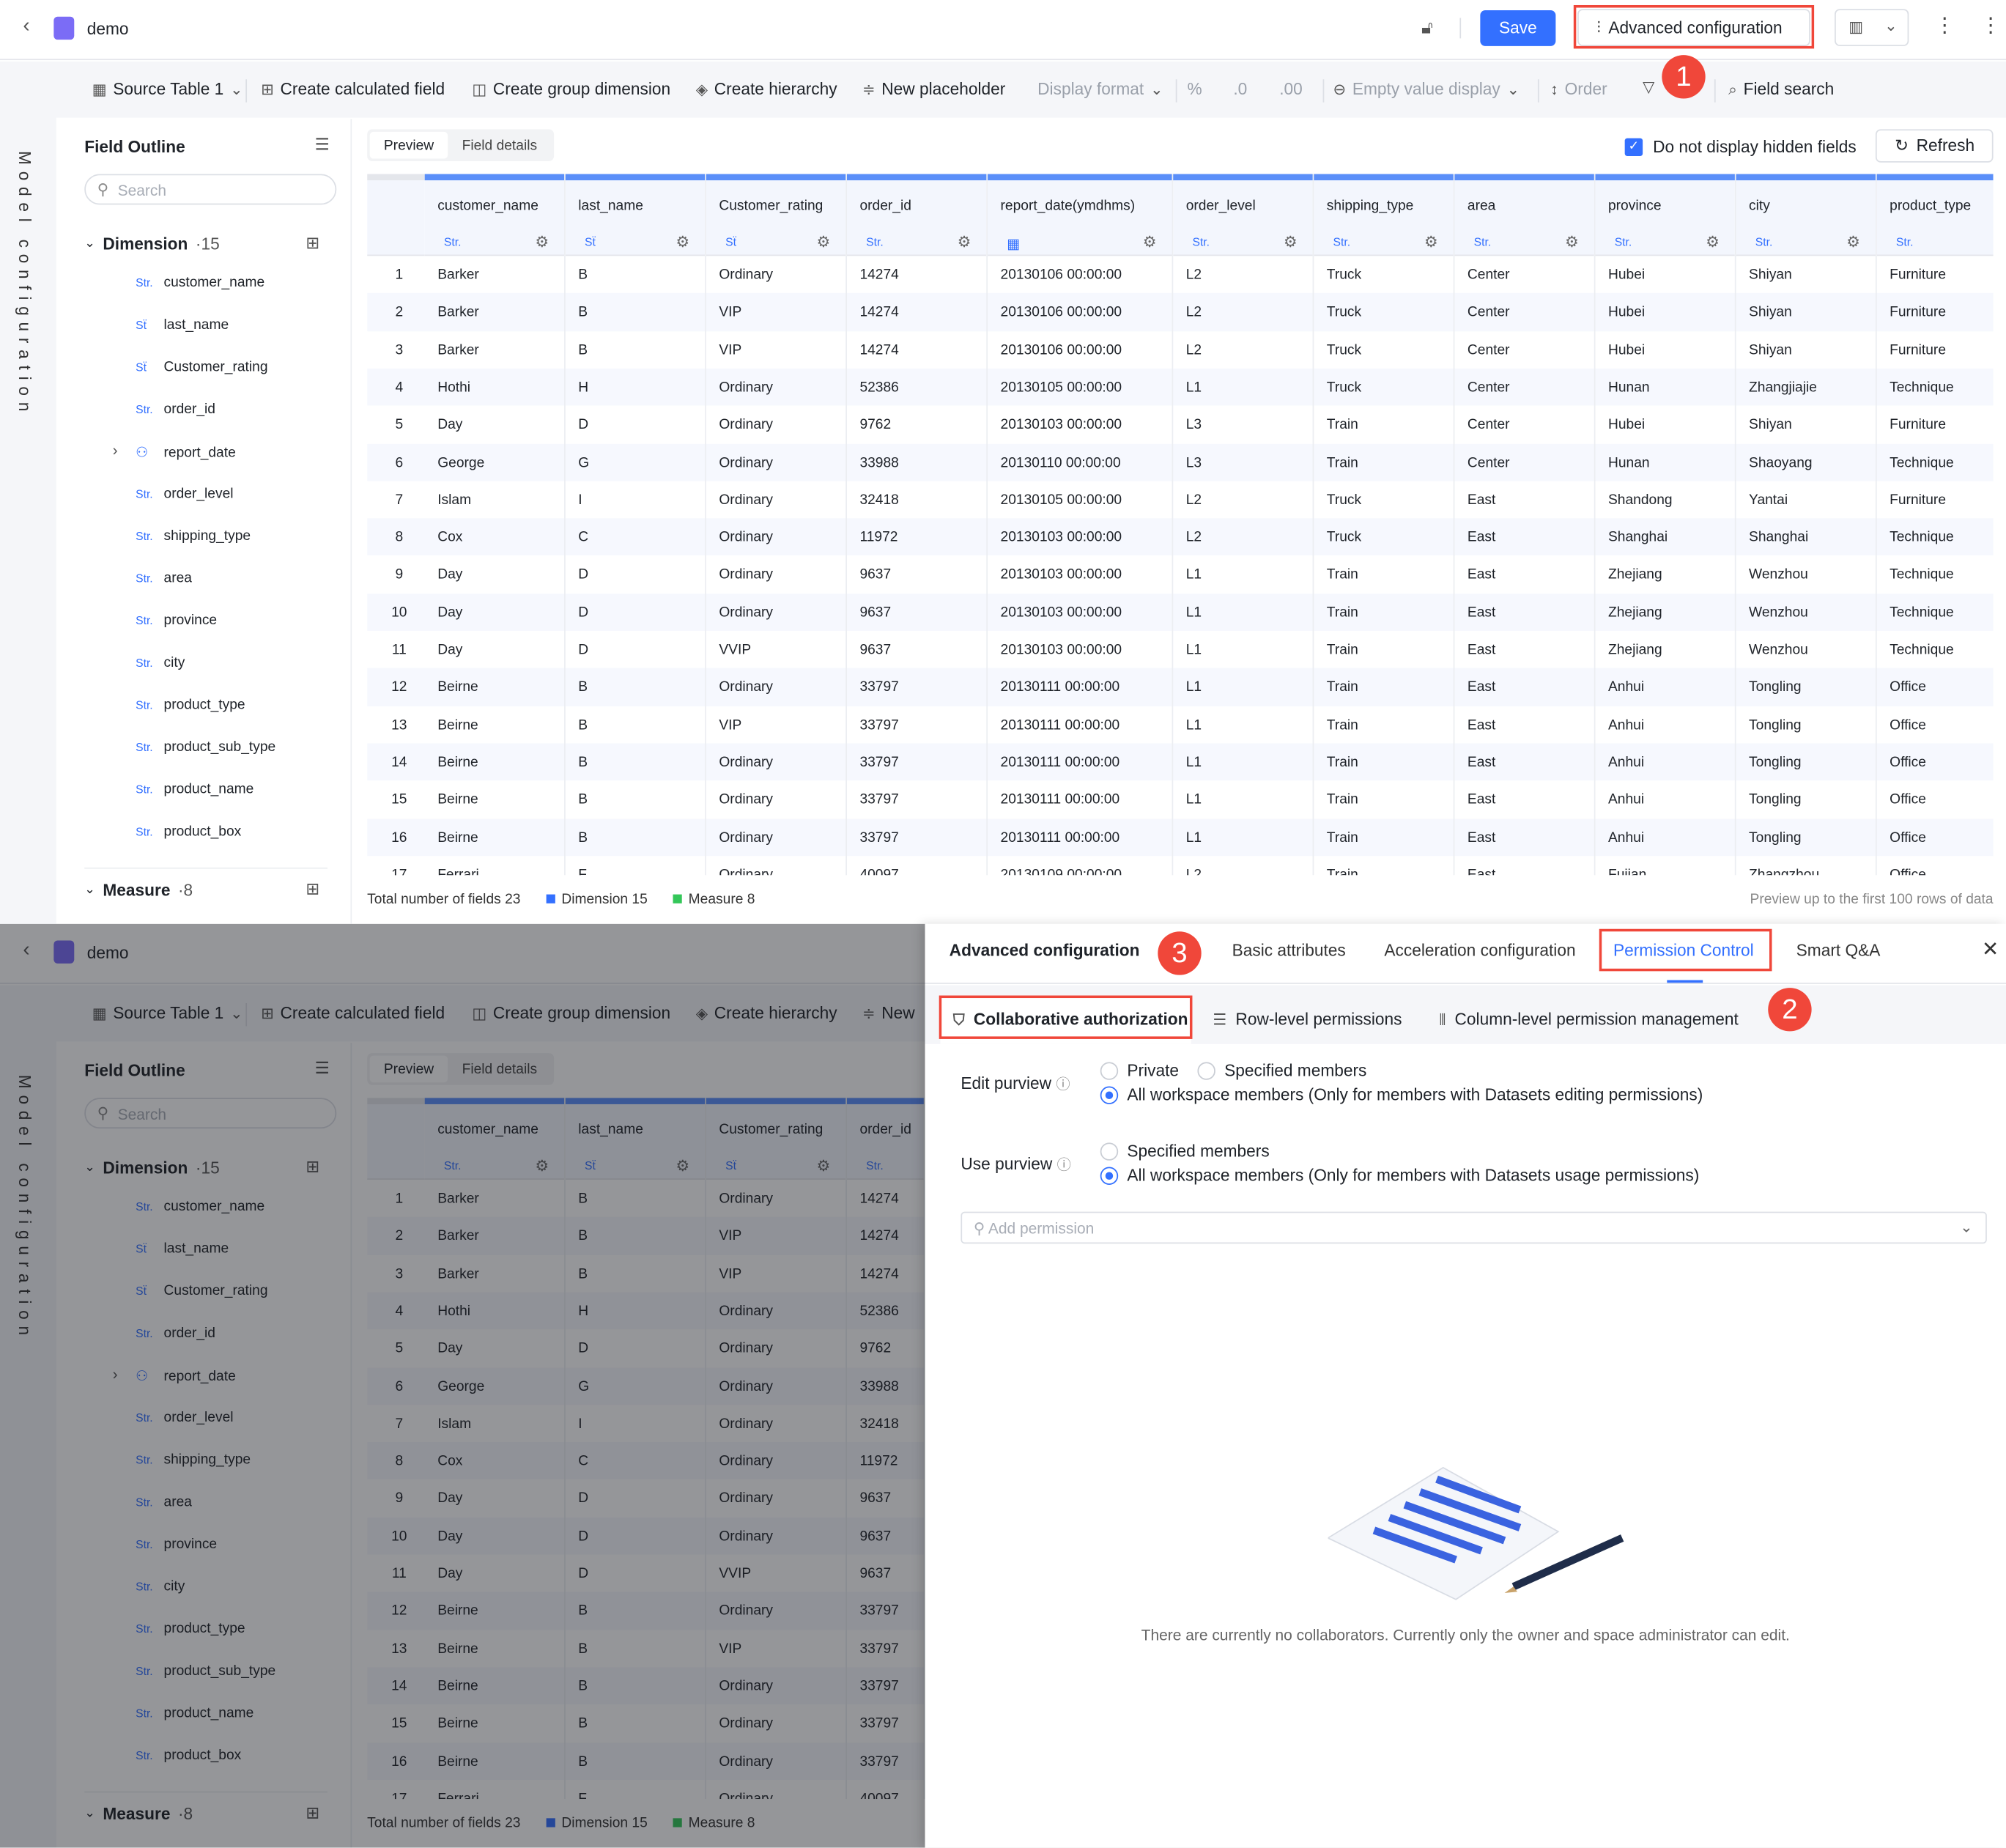 This screenshot has width=2006, height=1848. Describe the element at coordinates (1307, 1019) in the screenshot. I see `subtab-row-level-permissions: ☰ Row-level permissions` at that location.